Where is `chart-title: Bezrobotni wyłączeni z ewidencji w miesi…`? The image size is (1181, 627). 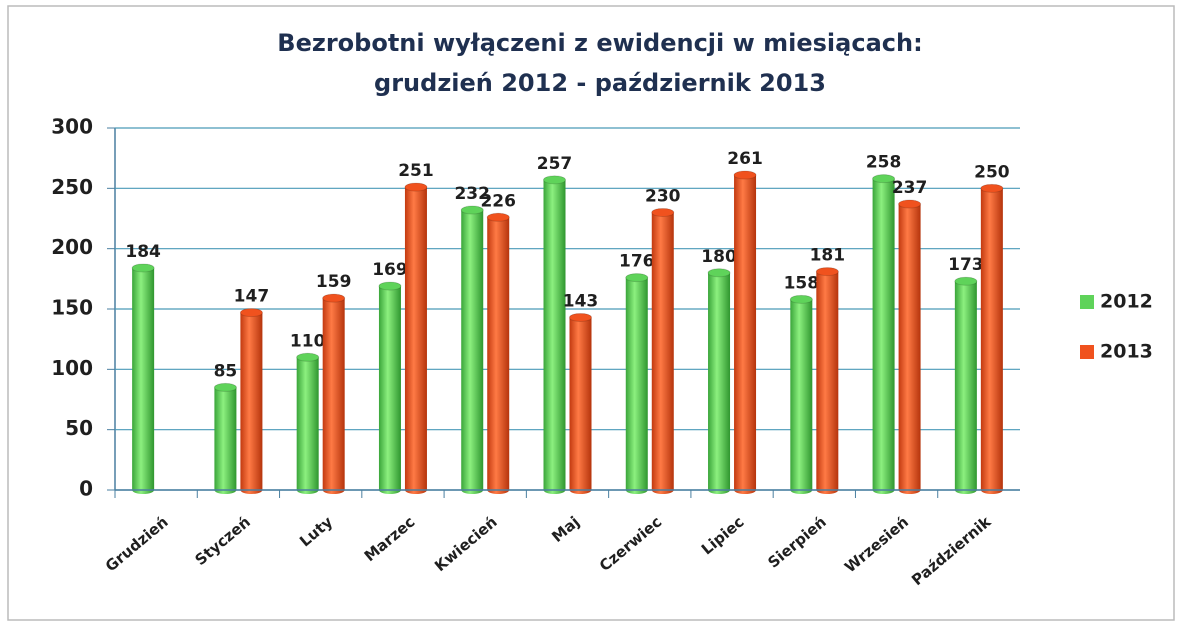
chart-title: Bezrobotni wyłączeni z ewidencji w miesi… is located at coordinates (599, 43).